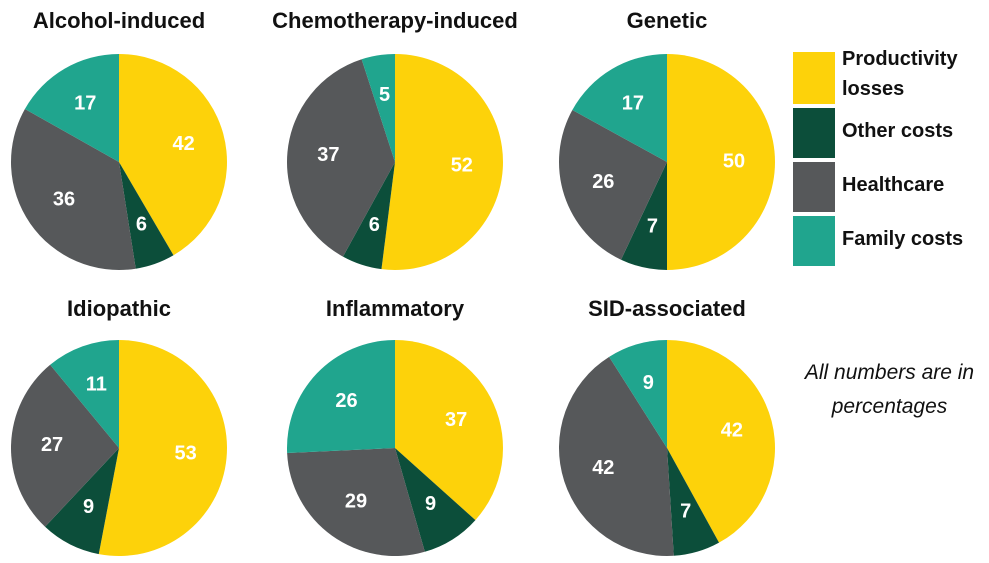 The image size is (989, 563). Describe the element at coordinates (384, 95) in the screenshot. I see `slice-label: 5` at that location.